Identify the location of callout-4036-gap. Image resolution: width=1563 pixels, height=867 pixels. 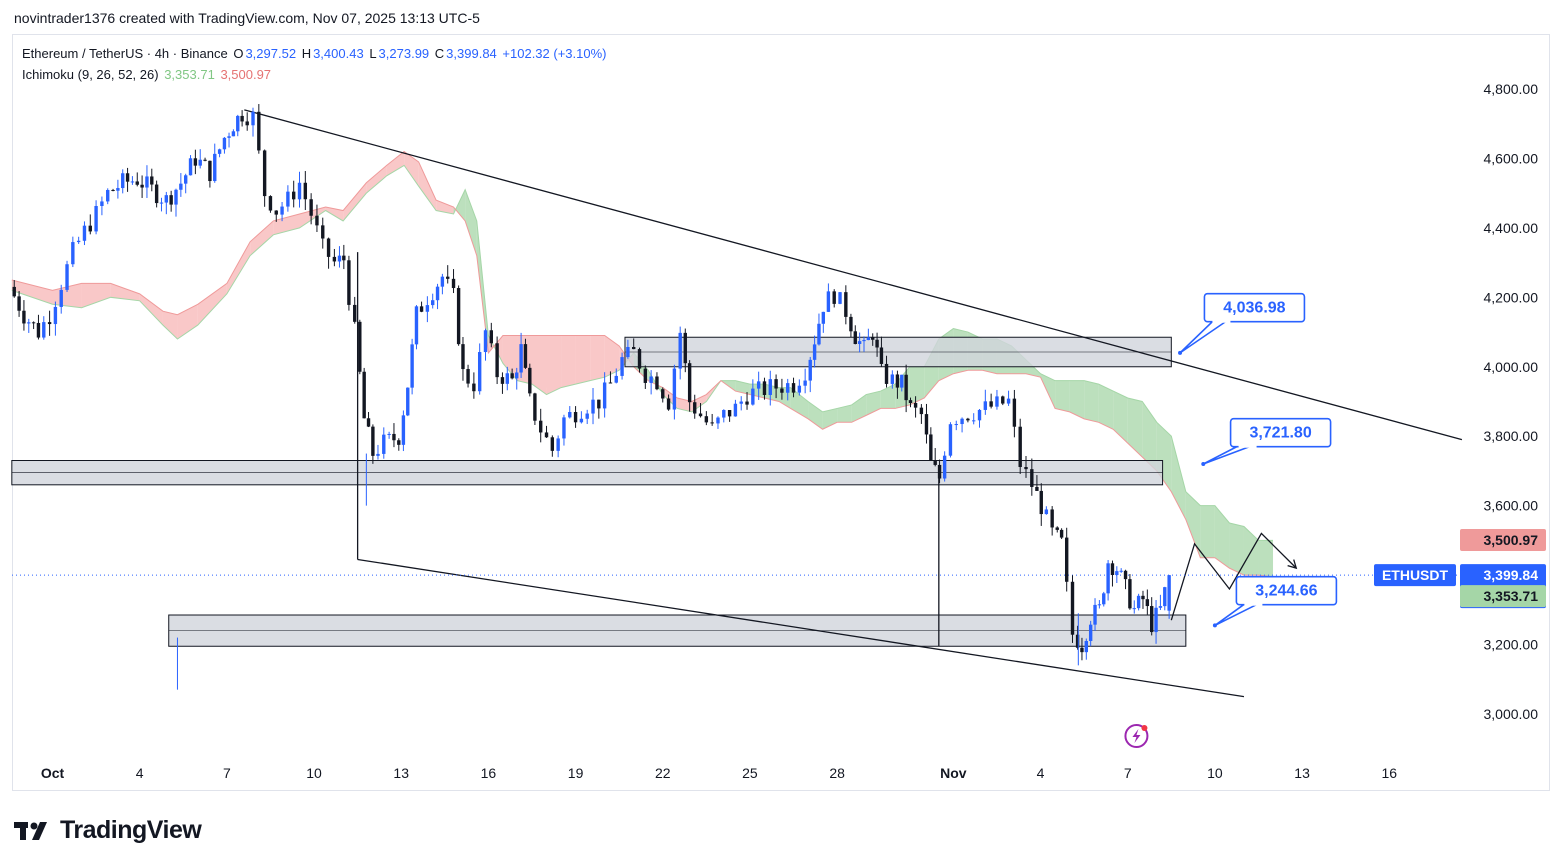
(1221, 320).